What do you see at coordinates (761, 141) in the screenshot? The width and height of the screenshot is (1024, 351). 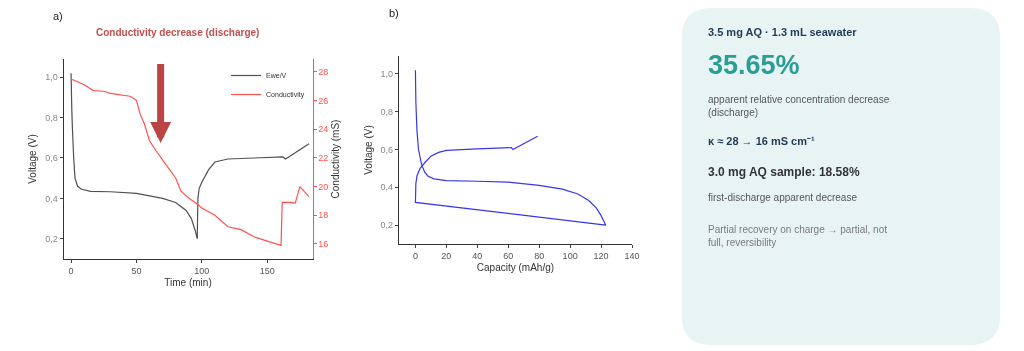 I see `text: κ ≈ 28 → 16 mS cm⁻¹` at bounding box center [761, 141].